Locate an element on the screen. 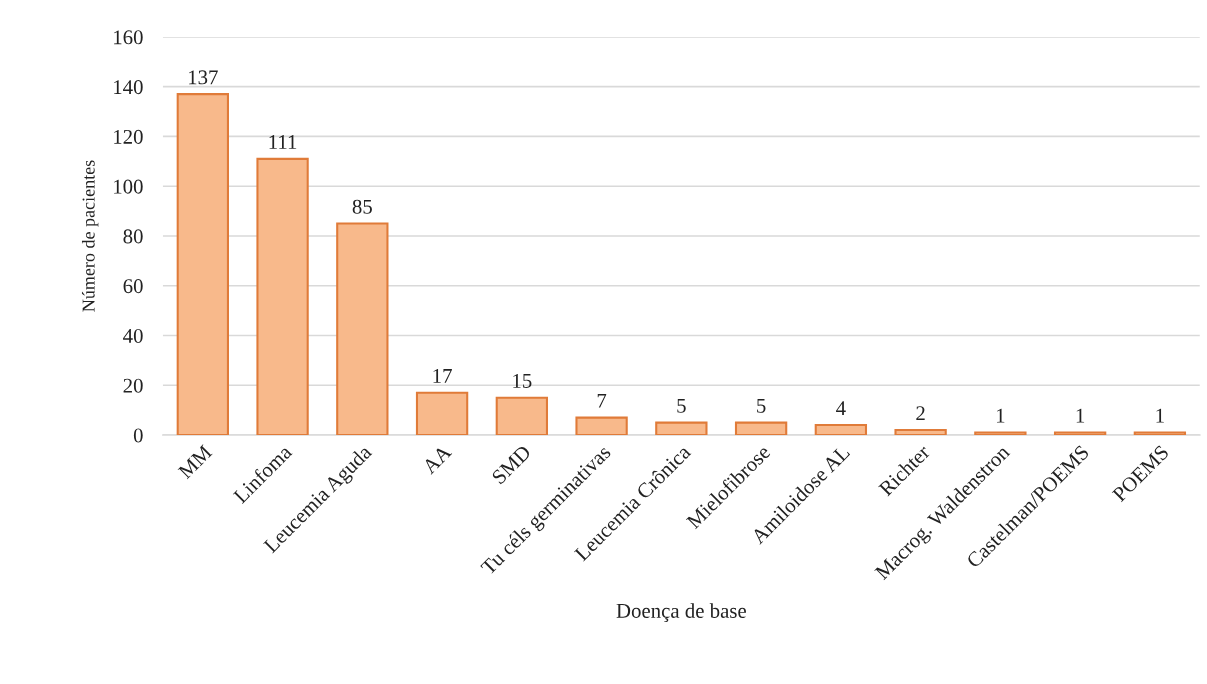 The height and width of the screenshot is (684, 1207). data-label: 85 is located at coordinates (362, 206).